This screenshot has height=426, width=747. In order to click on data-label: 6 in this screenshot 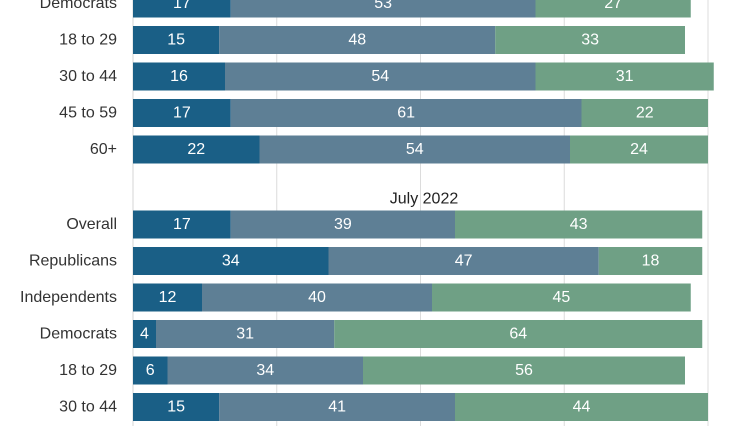, I will do `click(150, 370)`.